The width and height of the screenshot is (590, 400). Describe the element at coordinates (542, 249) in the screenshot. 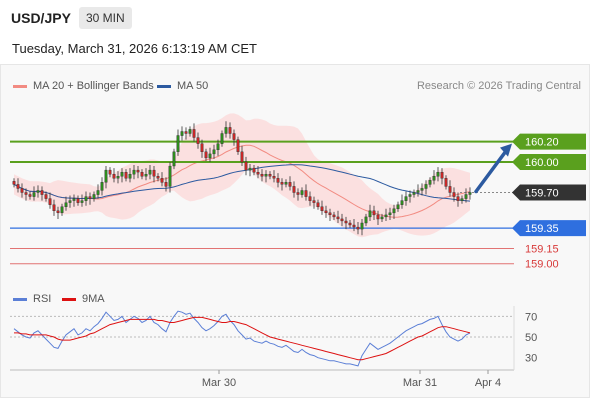

I see `level-label-159-15: 159.15` at that location.